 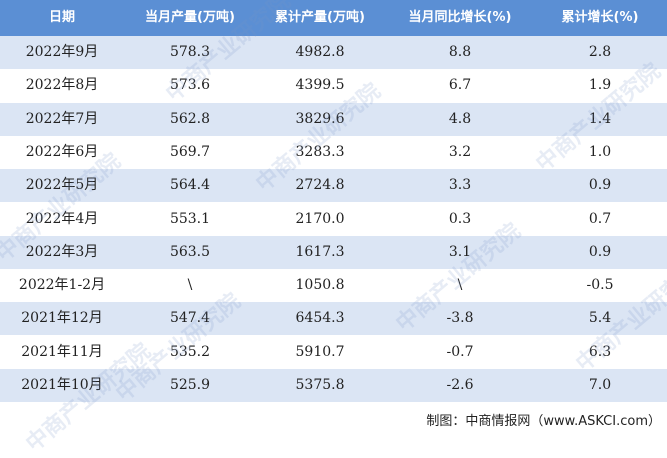 I want to click on cell: 525.9, so click(x=190, y=385).